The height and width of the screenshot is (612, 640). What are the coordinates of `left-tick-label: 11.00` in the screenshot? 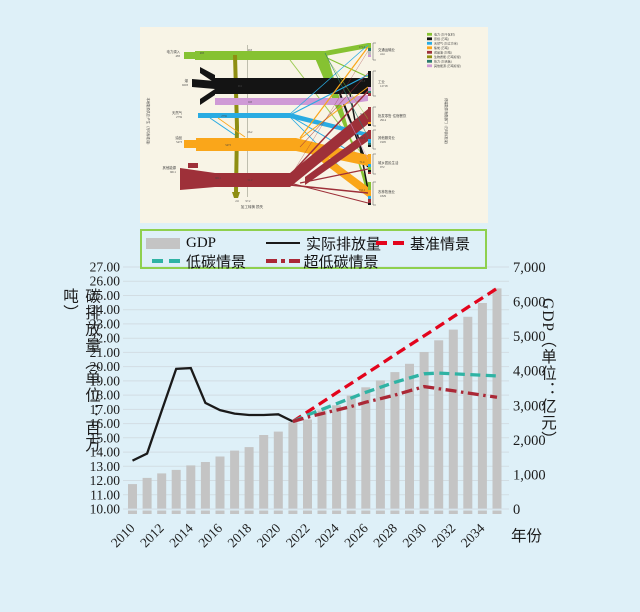 It's located at (105, 494).